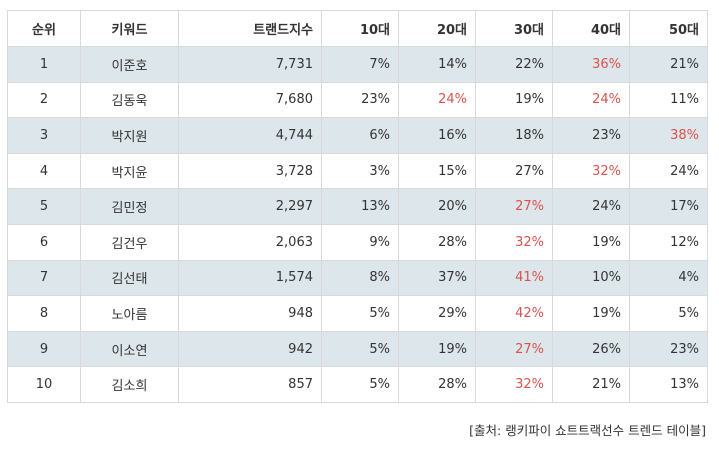 The width and height of the screenshot is (719, 450). Describe the element at coordinates (591, 349) in the screenshot. I see `age-40s-cell: 26%` at that location.